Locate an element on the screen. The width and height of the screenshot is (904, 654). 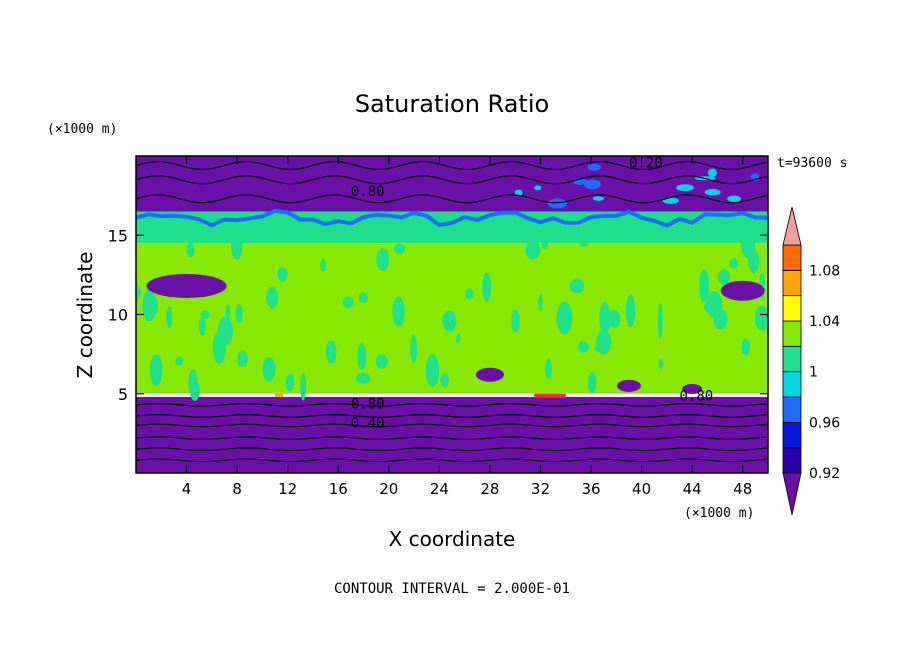
colorbar-tick-label: 0.92 is located at coordinates (824, 474).